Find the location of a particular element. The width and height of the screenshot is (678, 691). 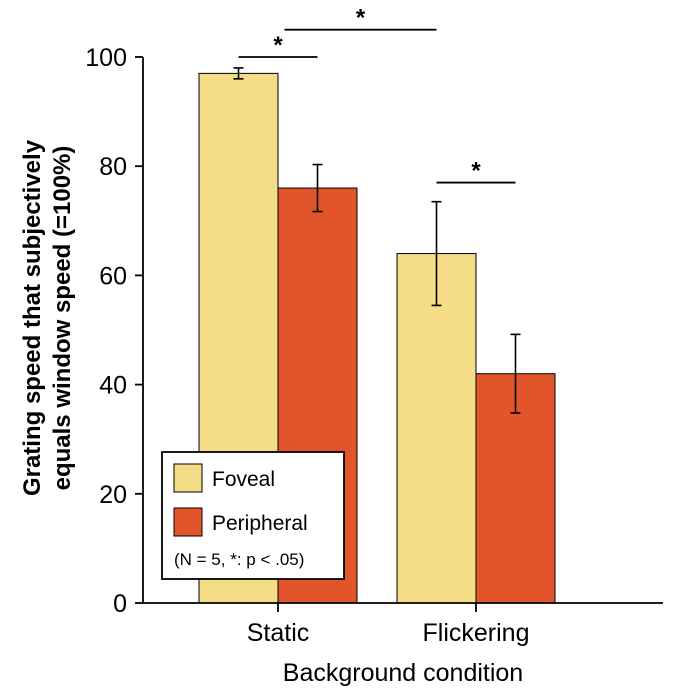

y-tick-label-0: 0 is located at coordinates (120, 604).